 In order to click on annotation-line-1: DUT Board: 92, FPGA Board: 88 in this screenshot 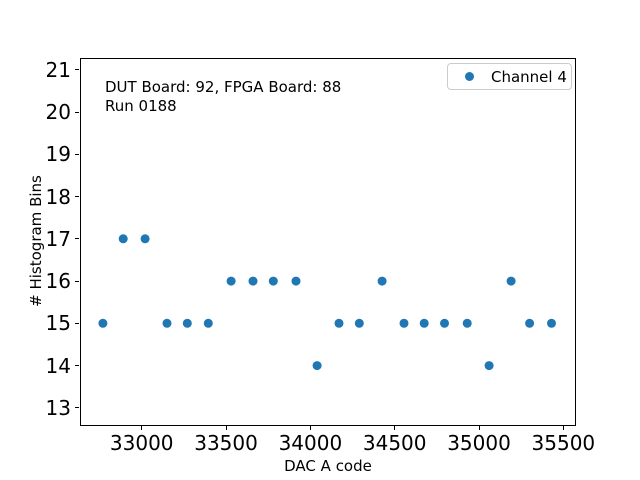, I will do `click(223, 87)`.